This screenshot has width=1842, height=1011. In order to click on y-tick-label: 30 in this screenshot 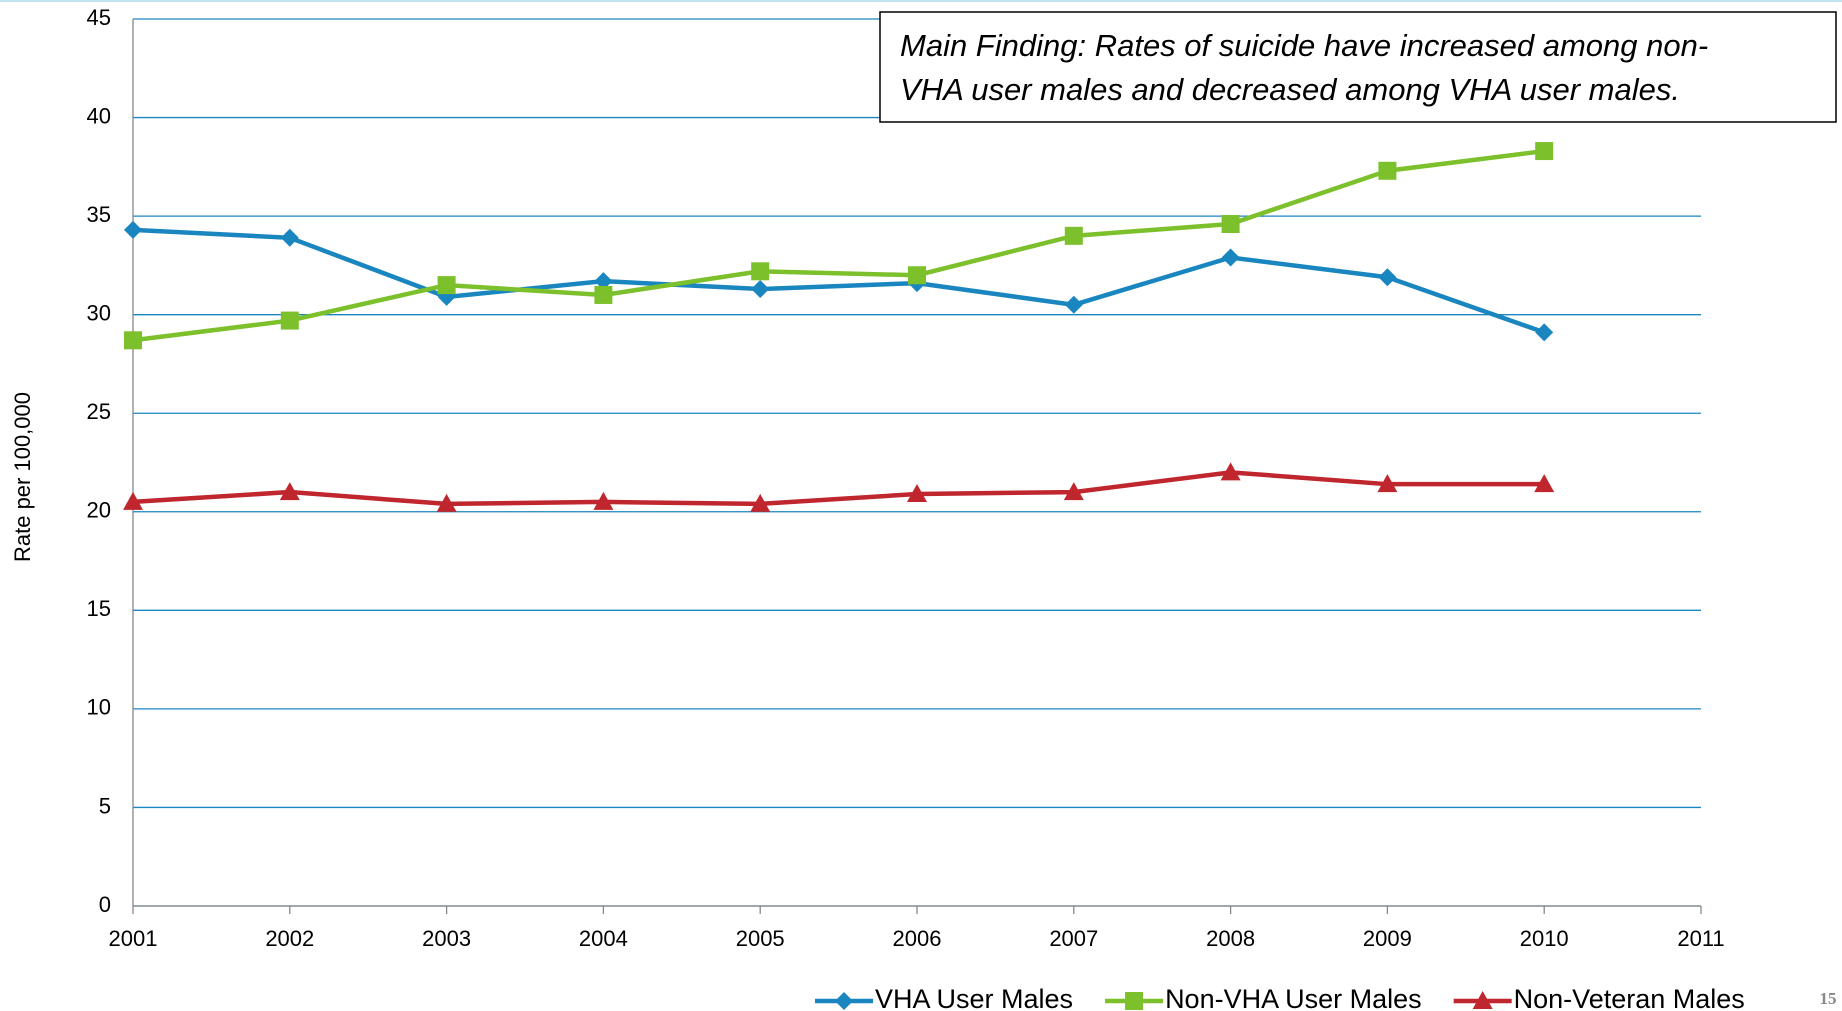, I will do `click(99, 312)`.